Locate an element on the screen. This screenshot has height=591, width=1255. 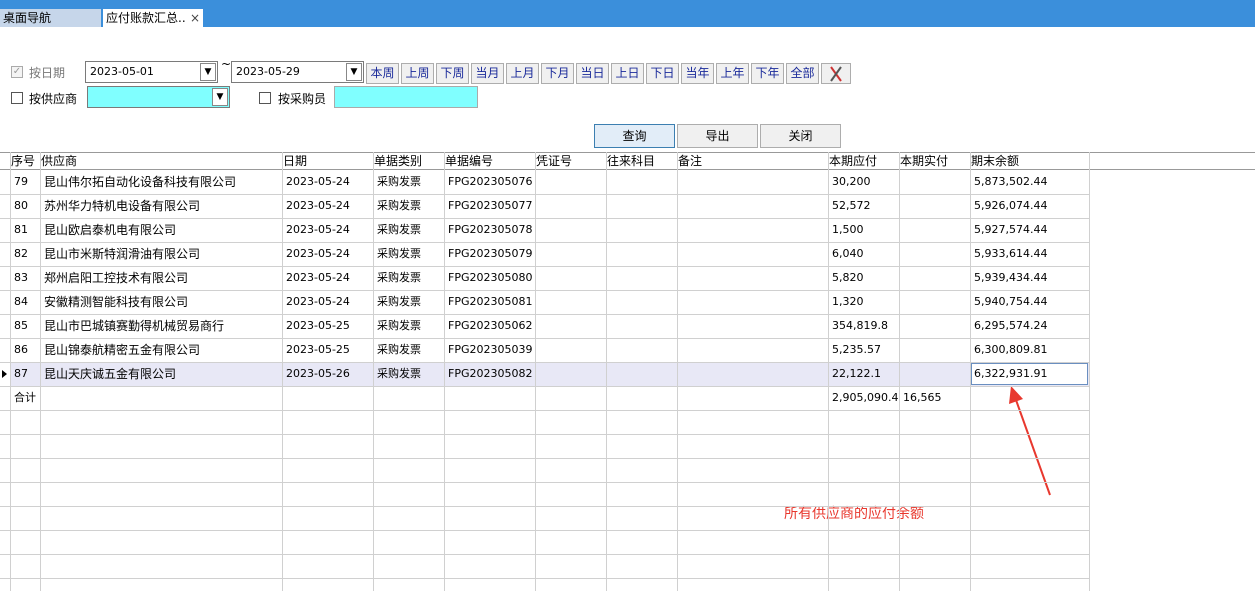
grid-cell: 87 is located at coordinates (21, 373).